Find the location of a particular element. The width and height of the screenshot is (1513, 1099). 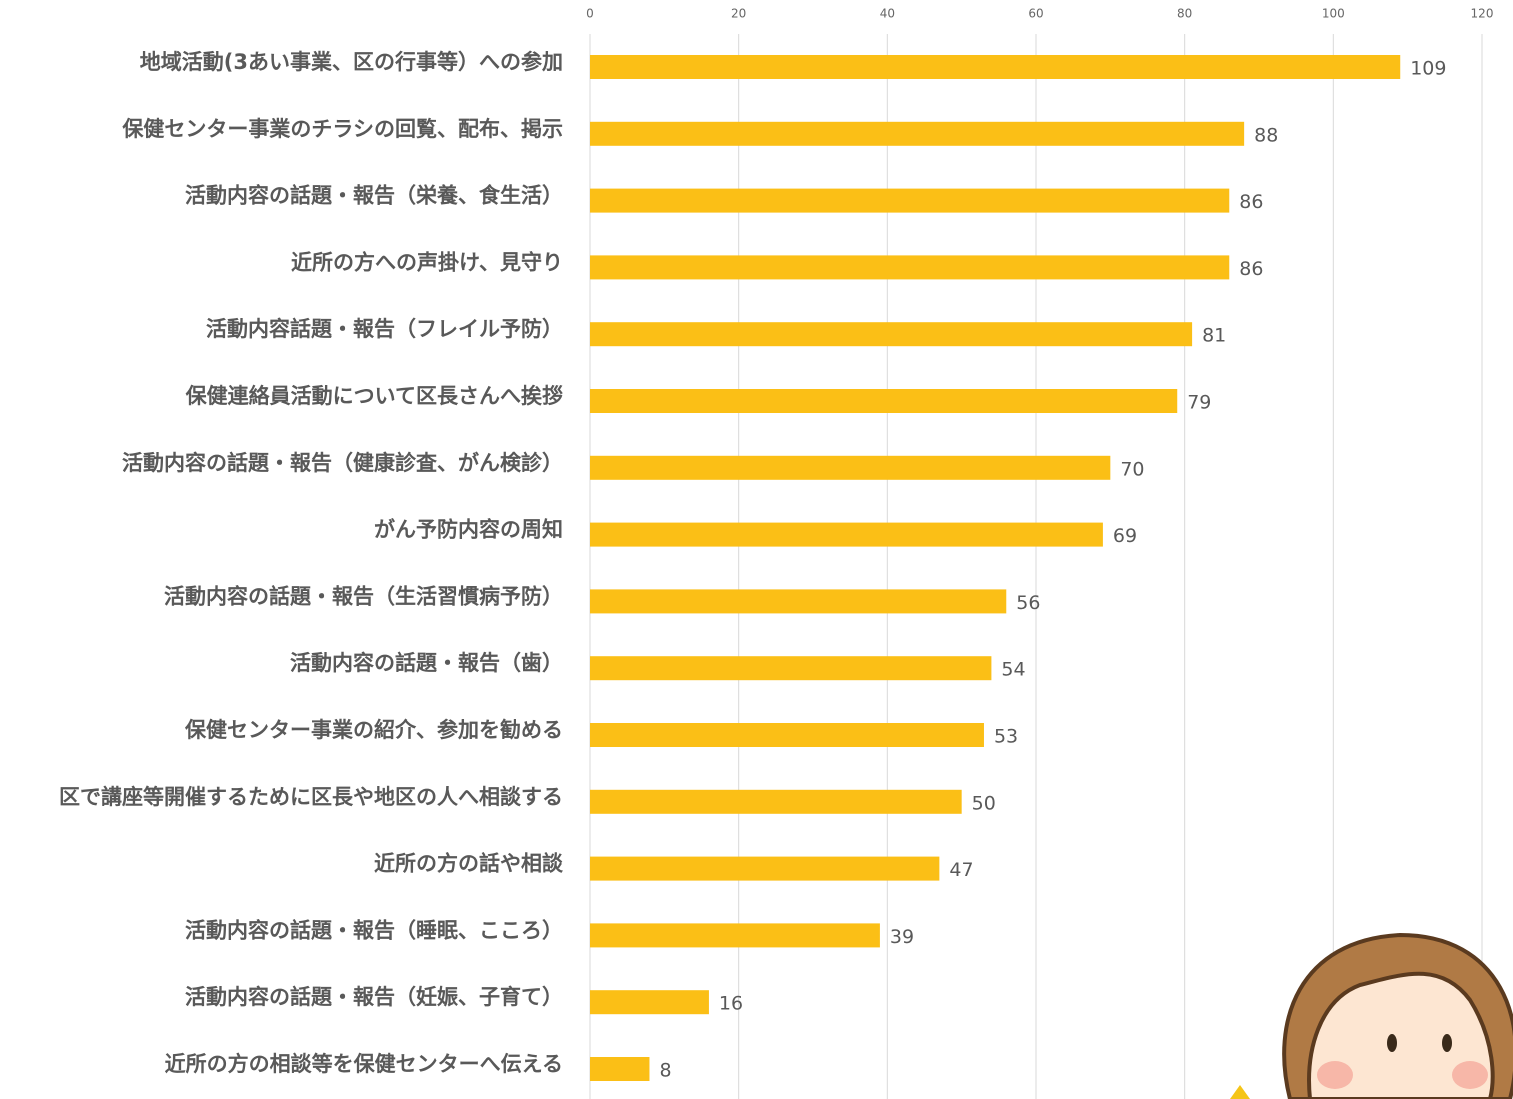

value-label: 8 is located at coordinates (665, 1071).